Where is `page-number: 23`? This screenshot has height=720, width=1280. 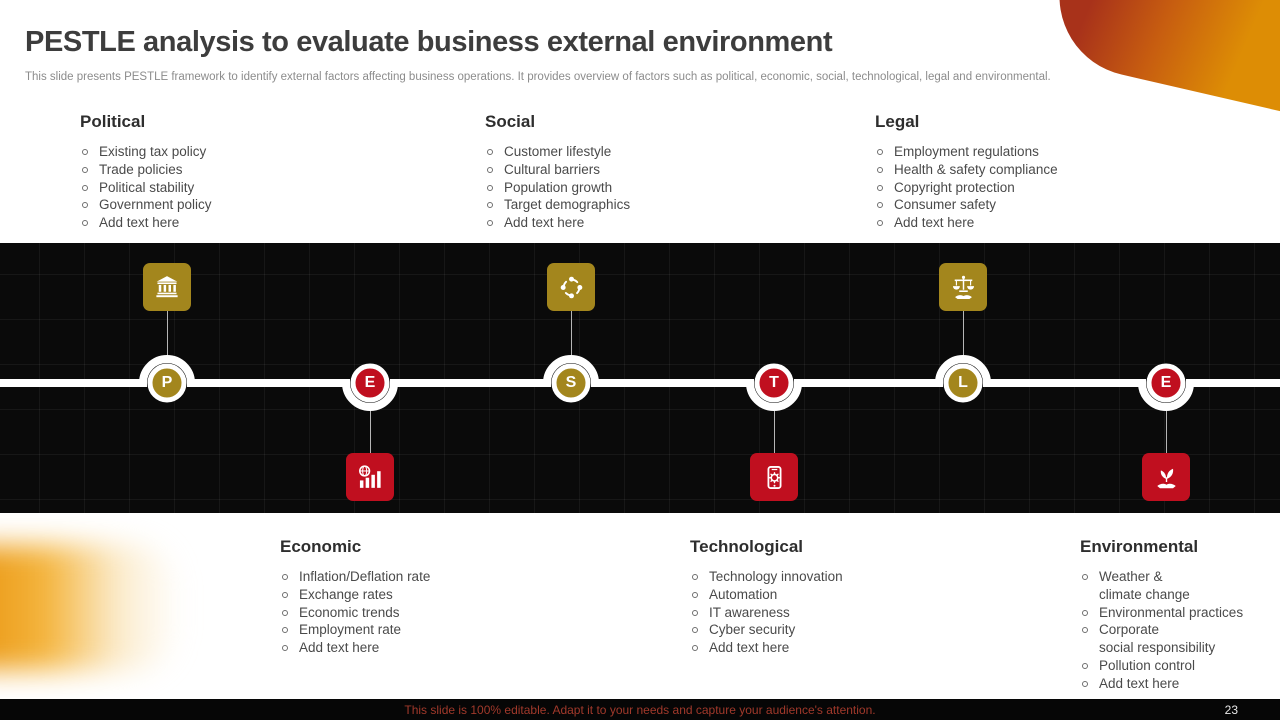 page-number: 23 is located at coordinates (1231, 710).